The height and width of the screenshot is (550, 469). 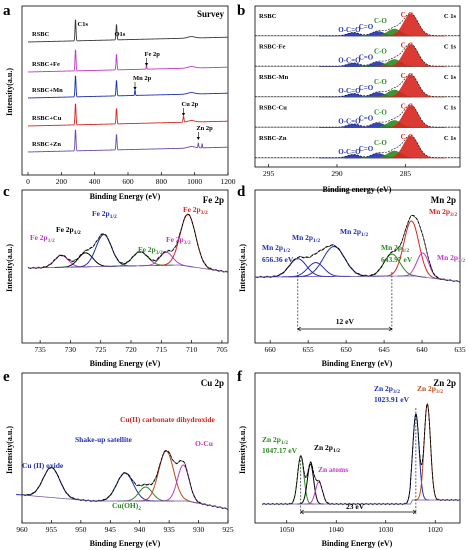 I want to click on a-tick-label: 1200, so click(x=228, y=181).